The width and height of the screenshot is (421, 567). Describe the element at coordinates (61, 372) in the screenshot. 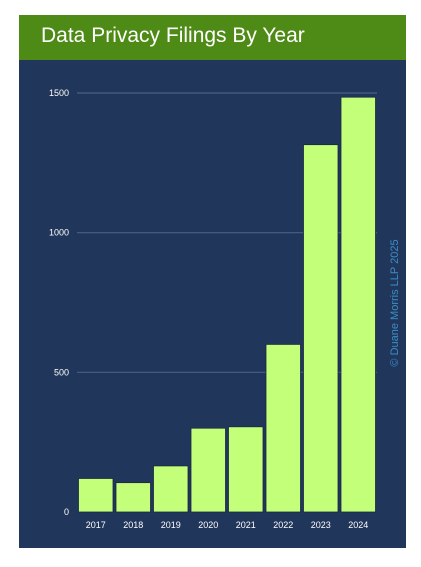

I see `y-tick-label-500: 500` at that location.